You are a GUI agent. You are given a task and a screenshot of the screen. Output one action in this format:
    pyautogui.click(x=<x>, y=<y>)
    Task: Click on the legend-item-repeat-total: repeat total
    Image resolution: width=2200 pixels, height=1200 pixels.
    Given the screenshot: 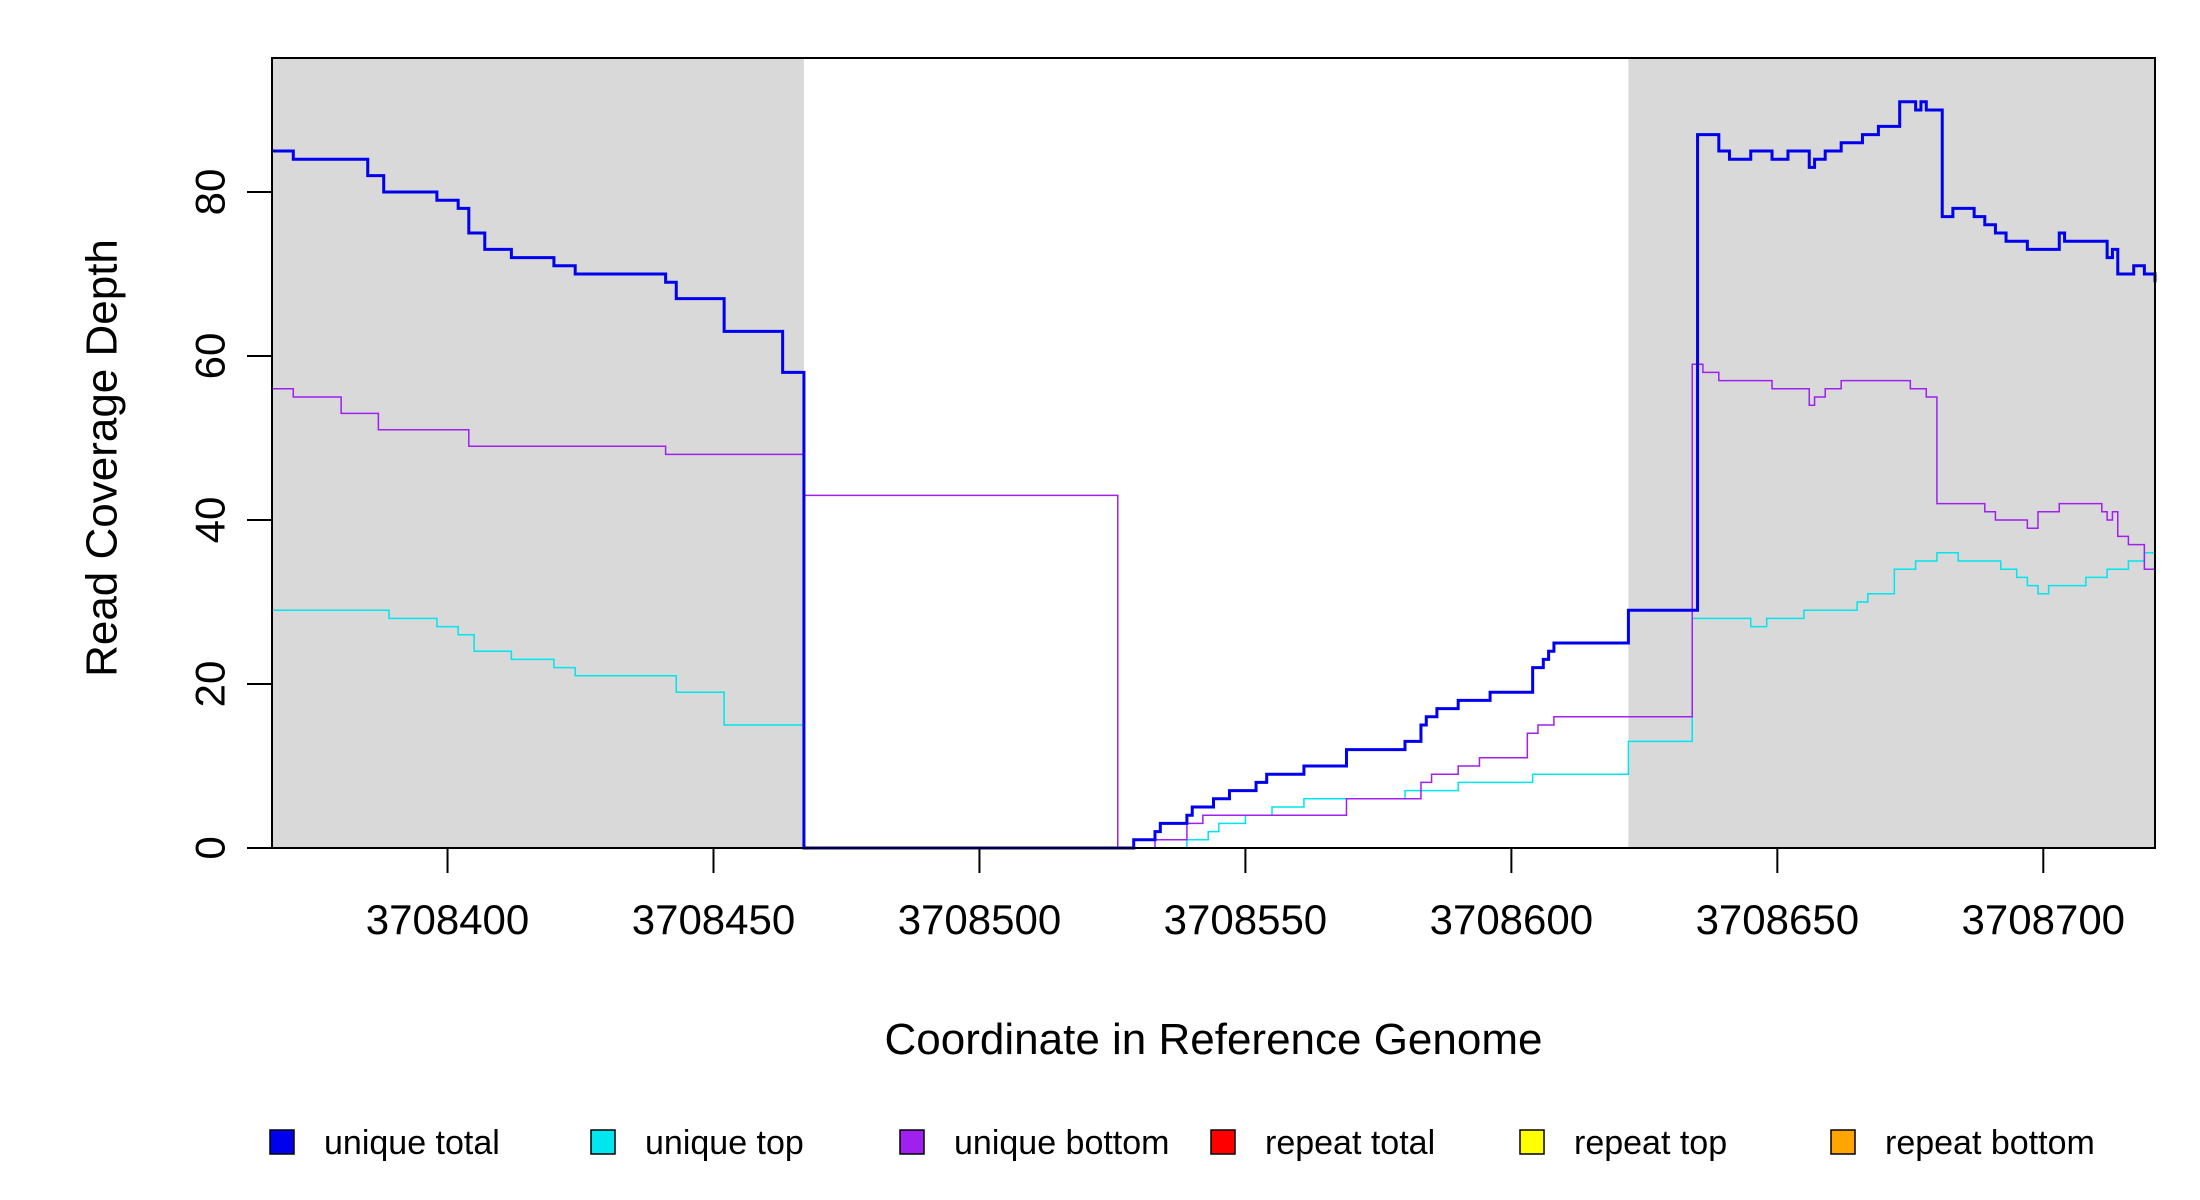 What is the action you would take?
    pyautogui.click(x=1322, y=1143)
    